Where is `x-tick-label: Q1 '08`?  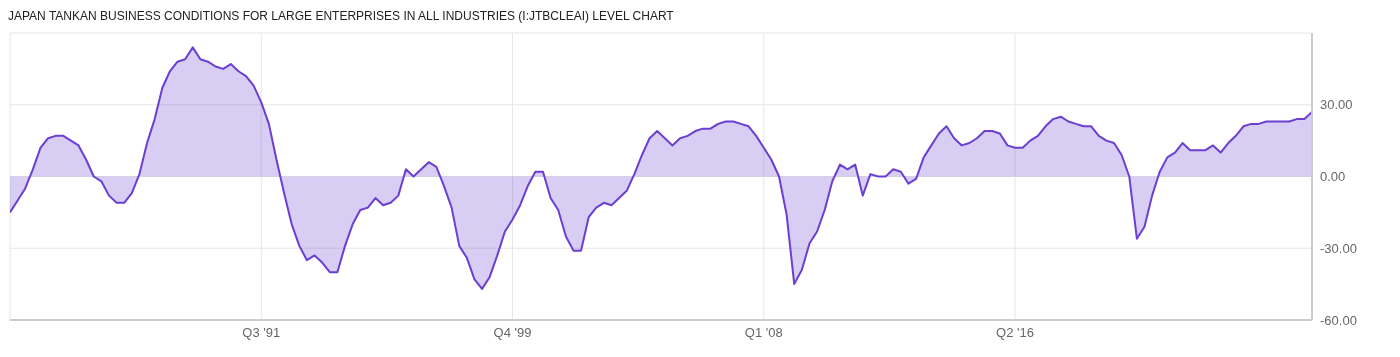
x-tick-label: Q1 '08 is located at coordinates (763, 333).